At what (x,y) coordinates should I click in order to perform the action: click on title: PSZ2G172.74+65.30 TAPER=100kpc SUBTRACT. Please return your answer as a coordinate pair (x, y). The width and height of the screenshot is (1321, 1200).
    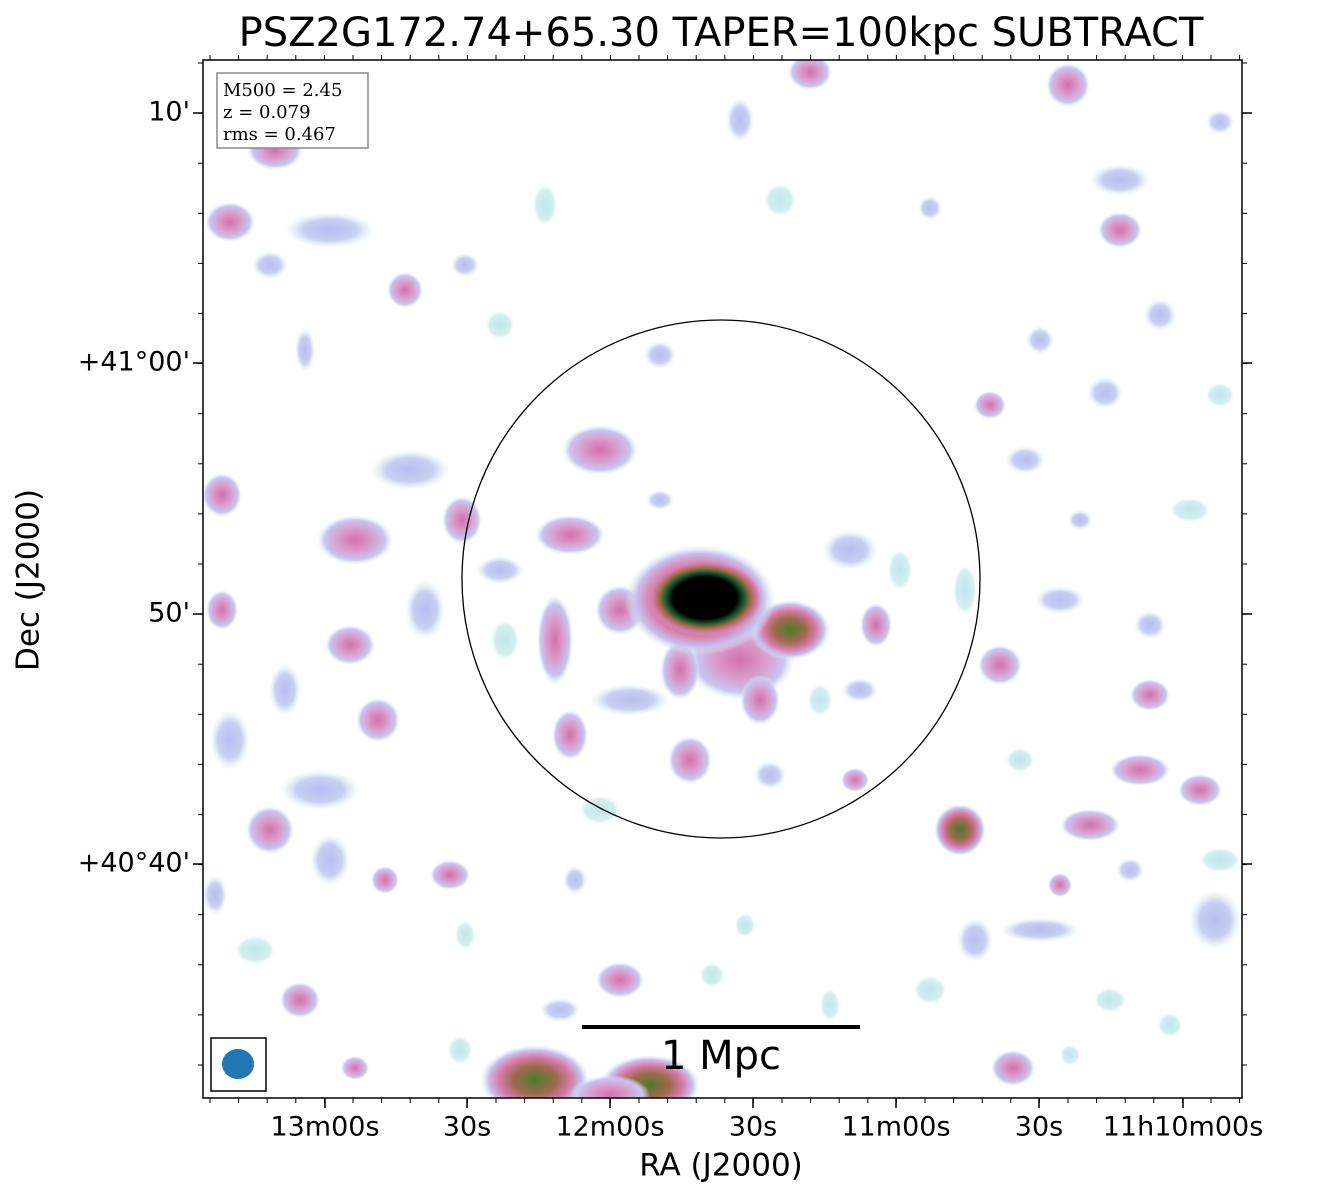
    Looking at the image, I should click on (721, 33).